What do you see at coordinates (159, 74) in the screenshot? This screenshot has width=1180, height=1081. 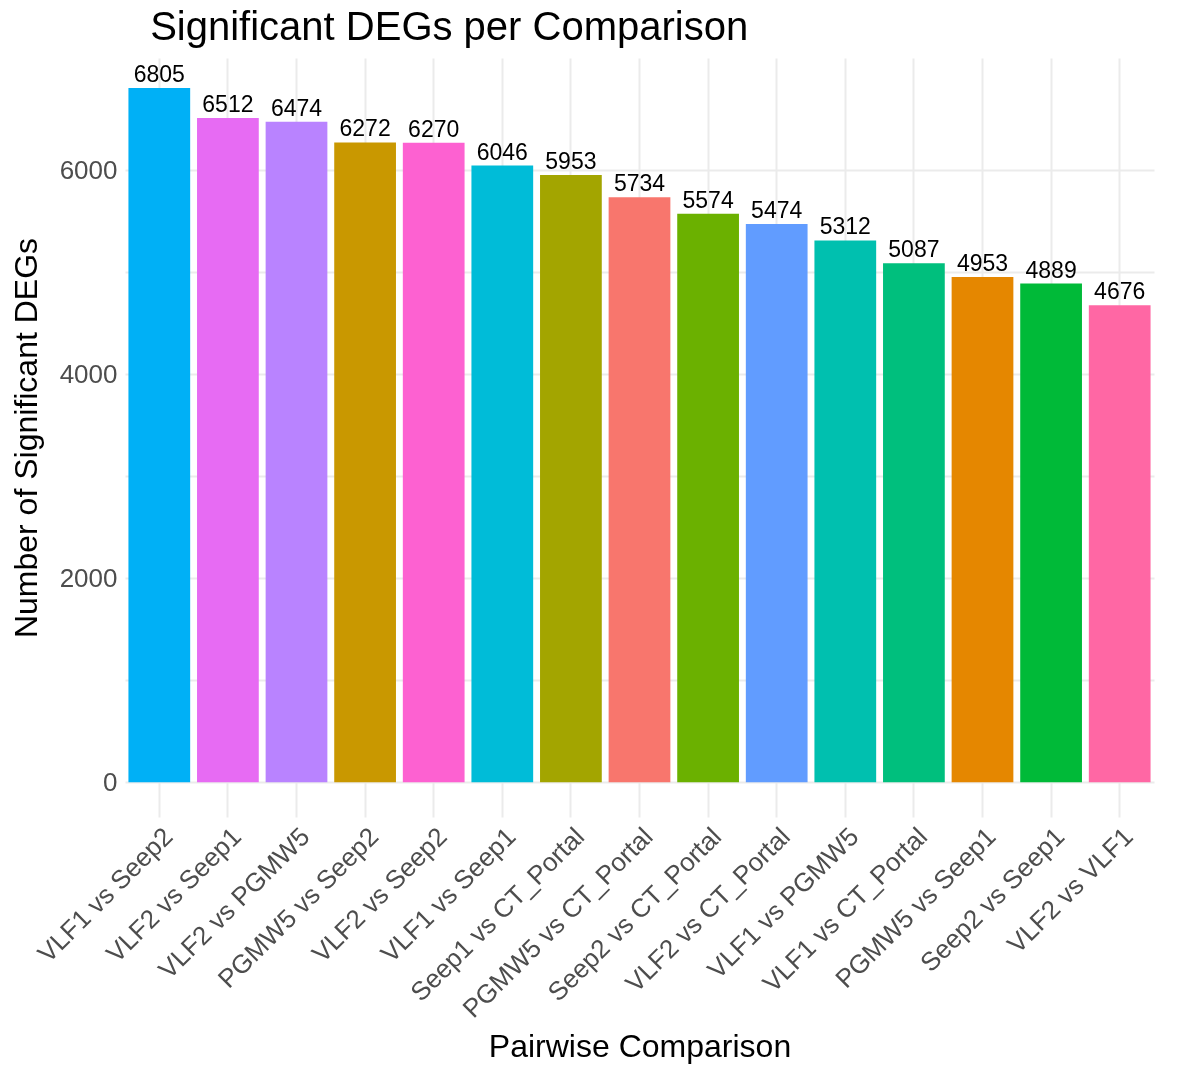 I see `data-label: 6805` at bounding box center [159, 74].